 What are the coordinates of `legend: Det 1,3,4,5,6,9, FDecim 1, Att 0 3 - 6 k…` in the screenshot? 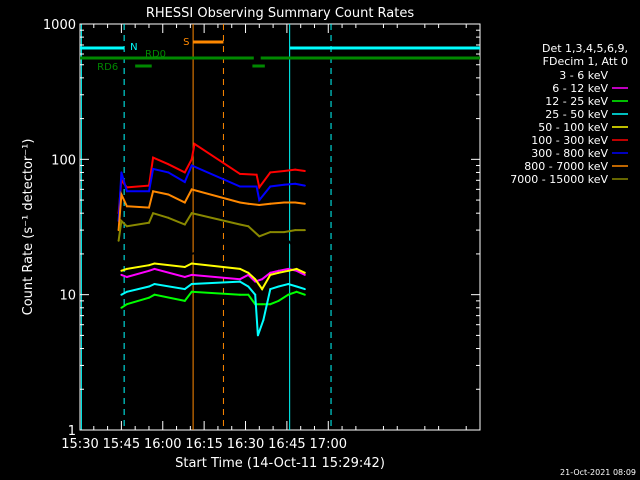 It's located at (569, 114).